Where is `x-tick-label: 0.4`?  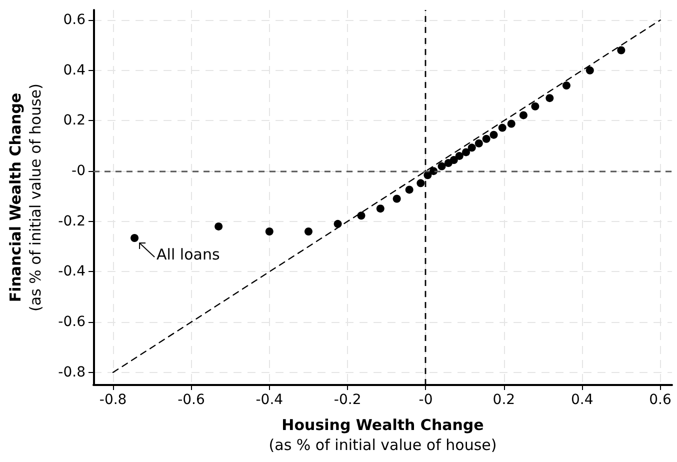 x-tick-label: 0.4 is located at coordinates (582, 400).